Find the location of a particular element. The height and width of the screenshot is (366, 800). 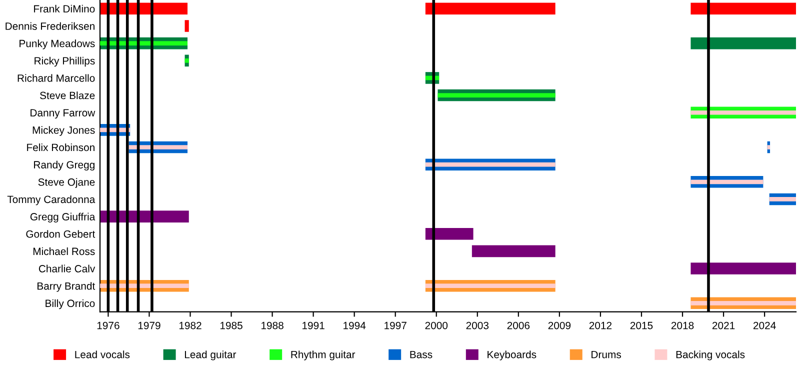

y-tick-label: Frank DiMino is located at coordinates (64, 8).